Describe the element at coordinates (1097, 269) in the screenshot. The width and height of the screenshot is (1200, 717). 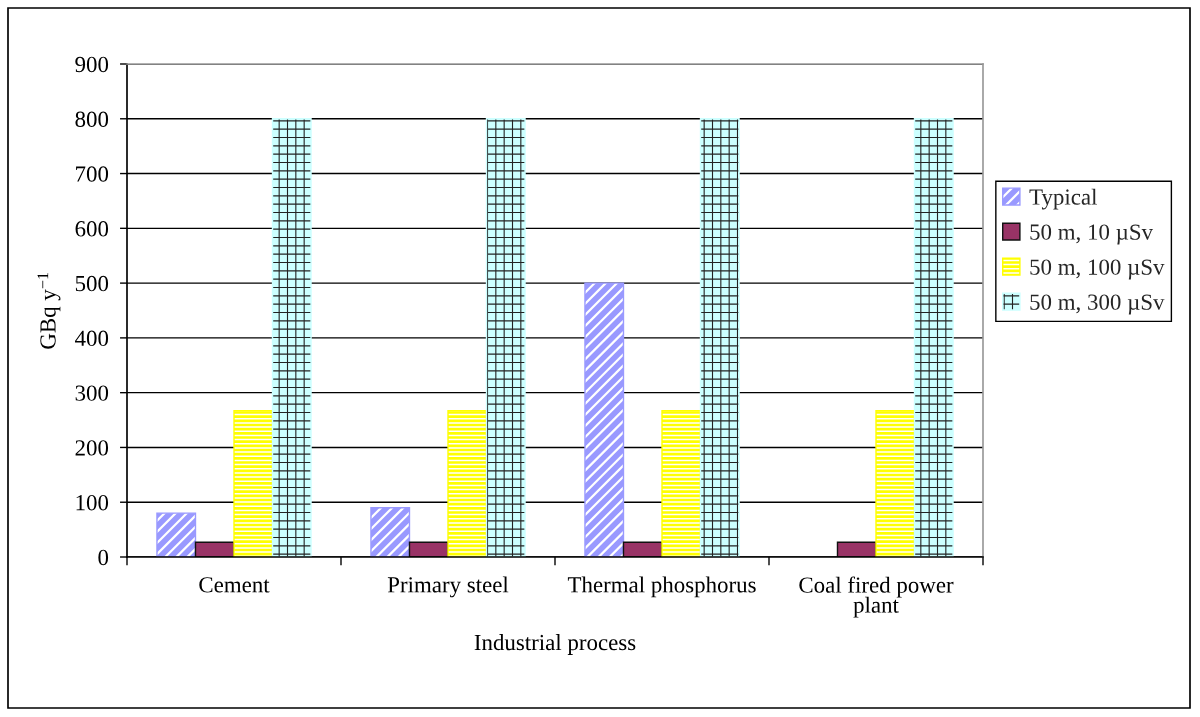
I see `legend-label: 50 m, 100 µSv` at that location.